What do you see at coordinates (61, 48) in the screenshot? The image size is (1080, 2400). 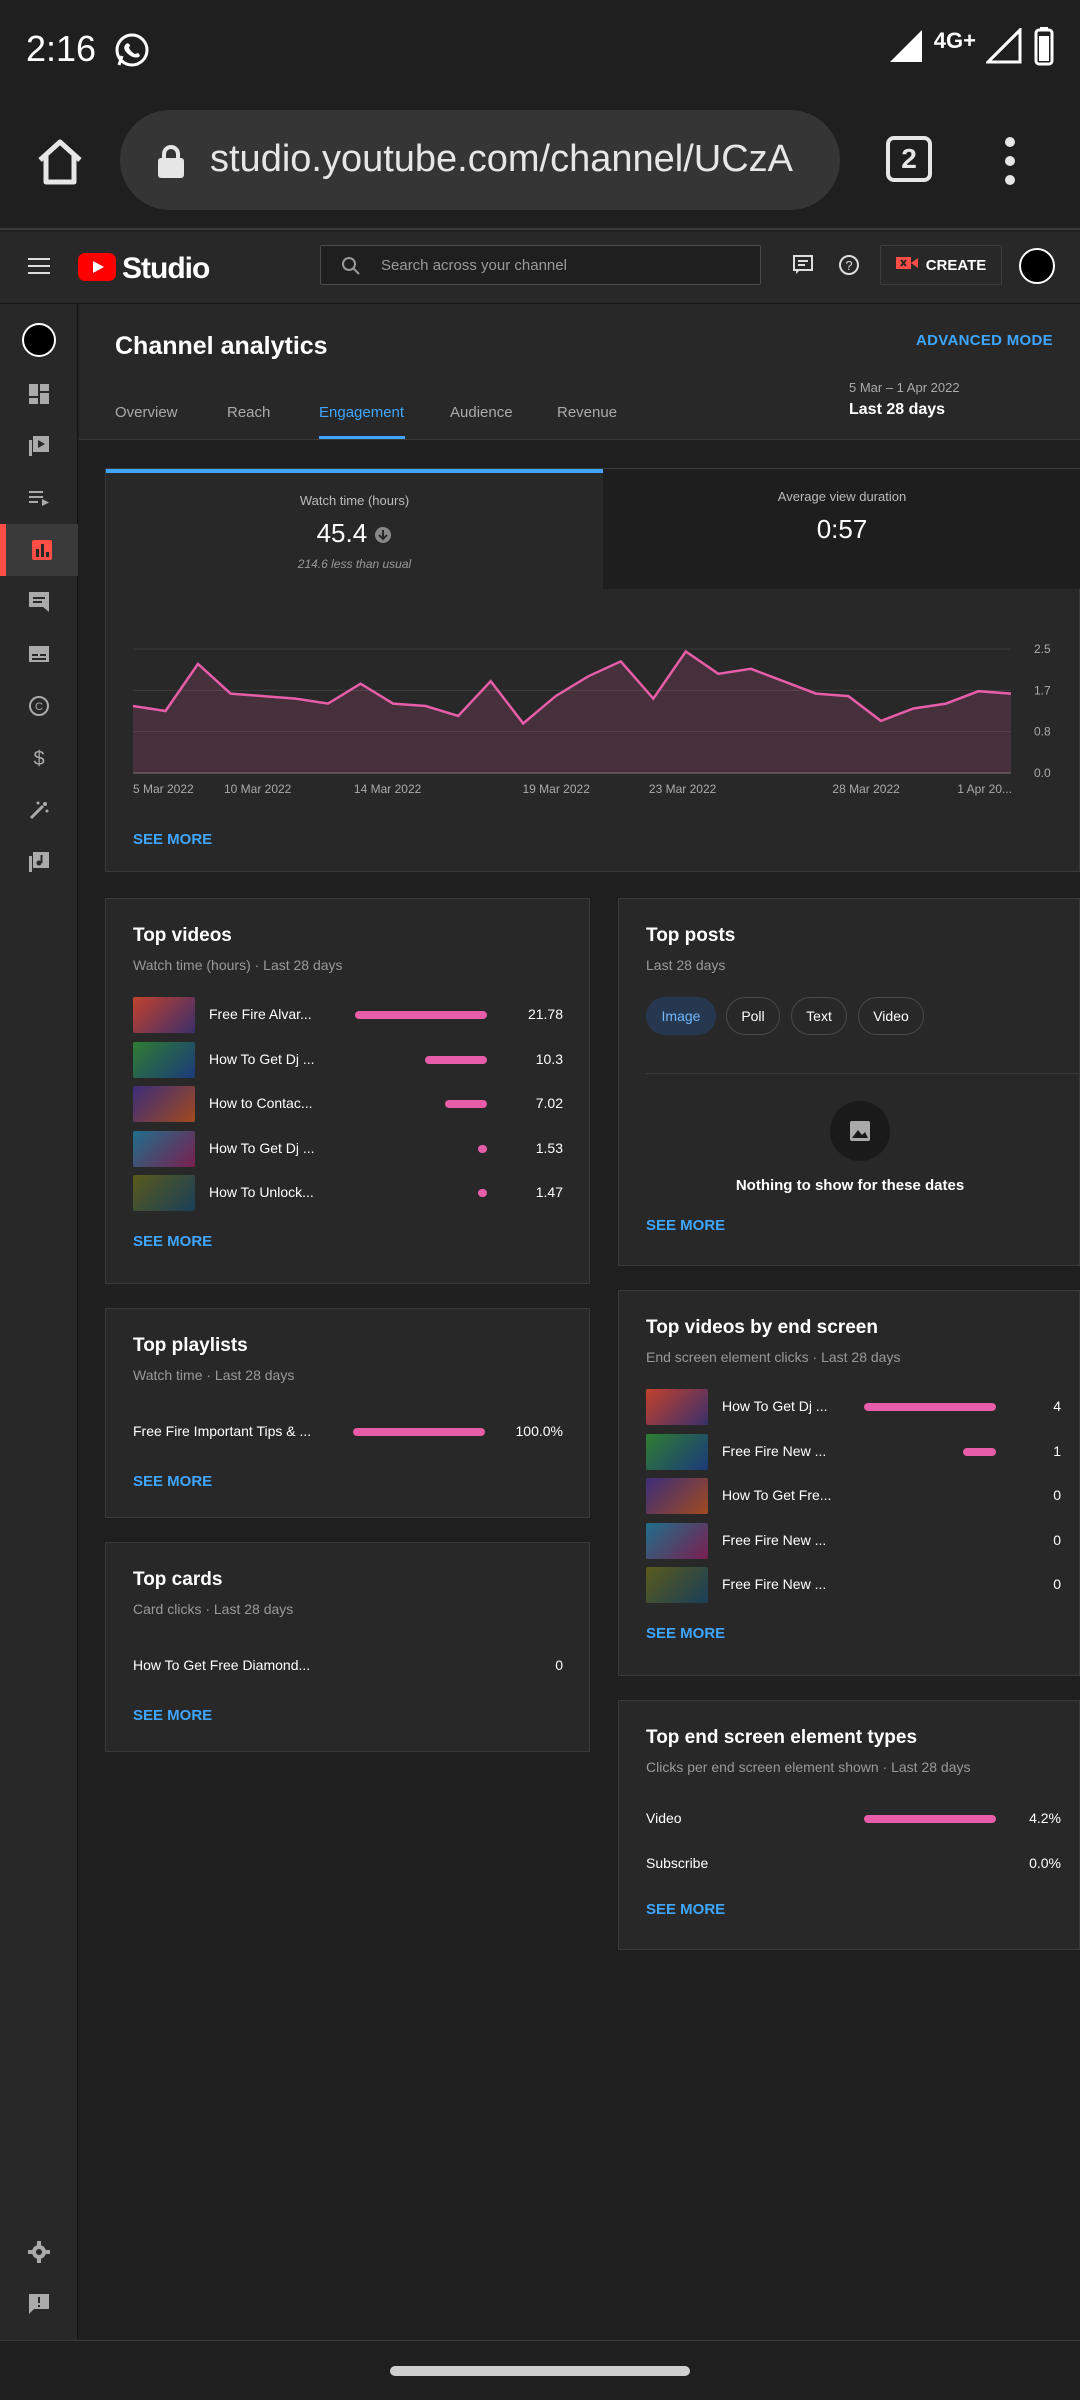 I see `clock: 2:16` at bounding box center [61, 48].